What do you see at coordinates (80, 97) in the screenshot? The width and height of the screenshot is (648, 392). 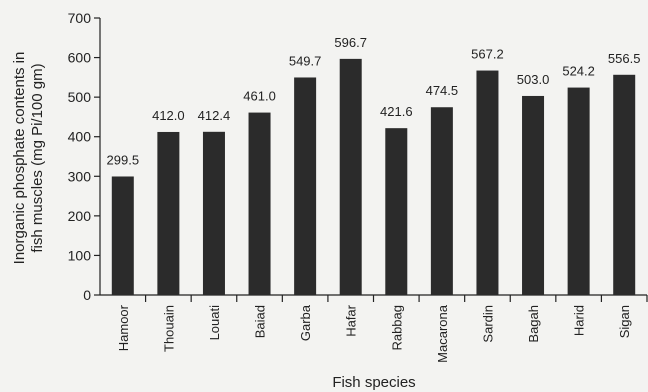 I see `y-tick-label: 500` at bounding box center [80, 97].